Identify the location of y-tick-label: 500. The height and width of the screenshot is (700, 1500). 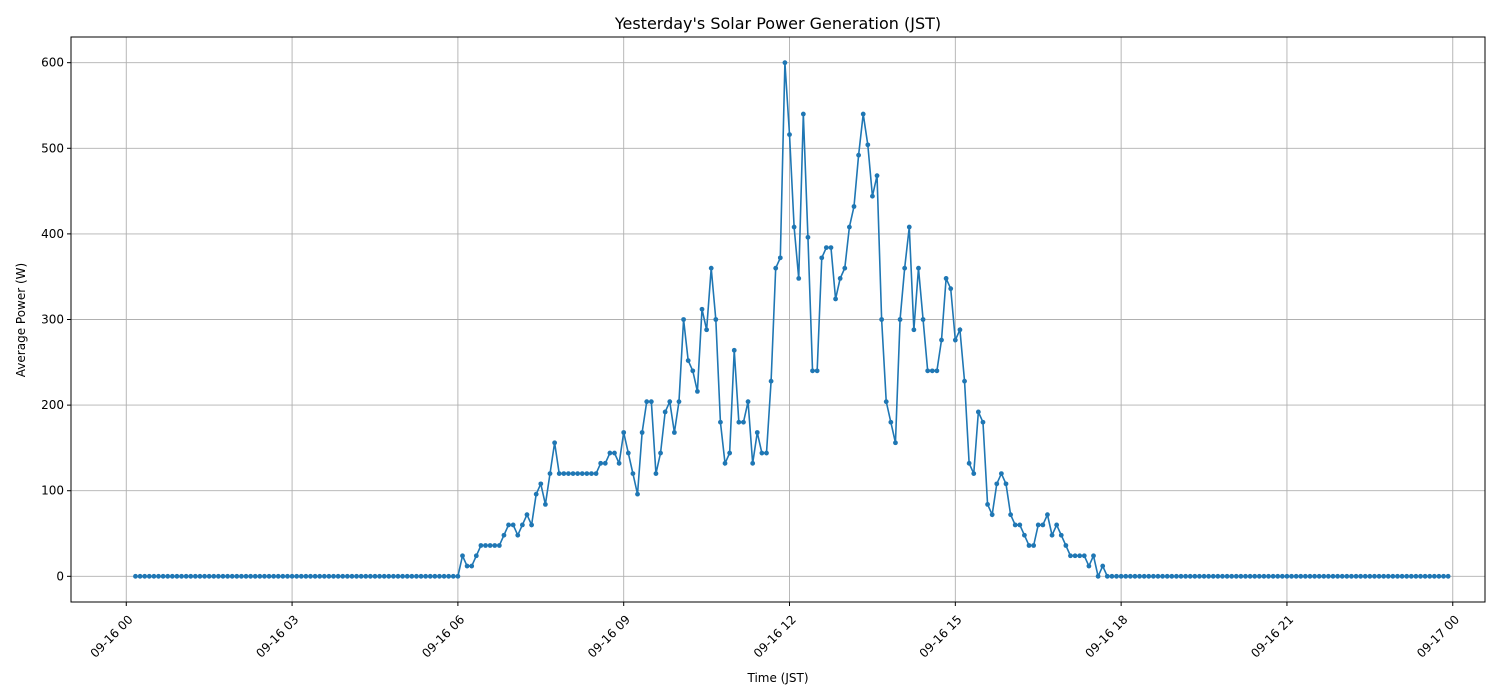
(52, 148).